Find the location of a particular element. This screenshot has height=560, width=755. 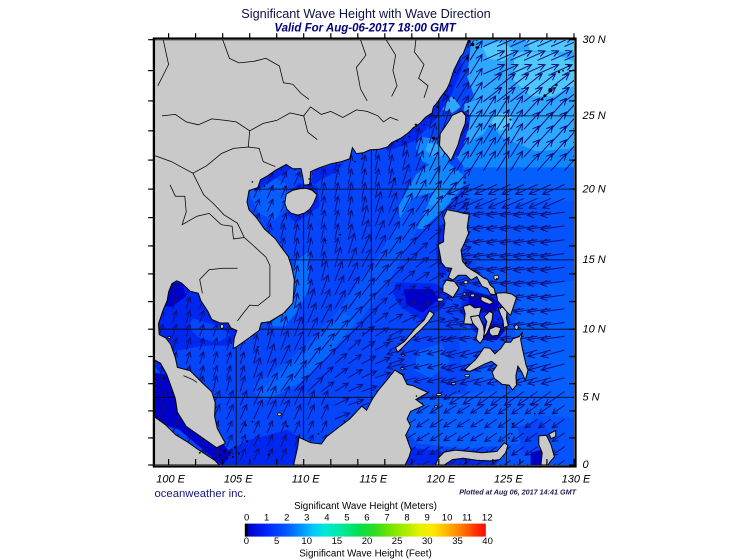

svg-text: 105 E is located at coordinates (238, 480).